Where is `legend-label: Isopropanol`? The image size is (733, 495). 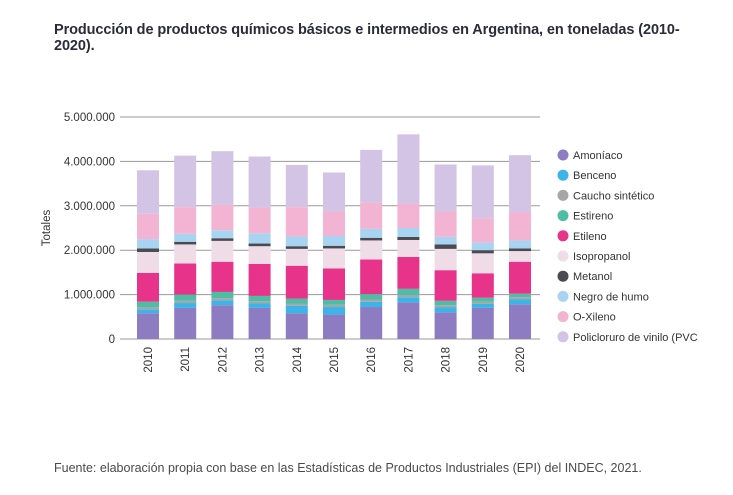 legend-label: Isopropanol is located at coordinates (602, 257).